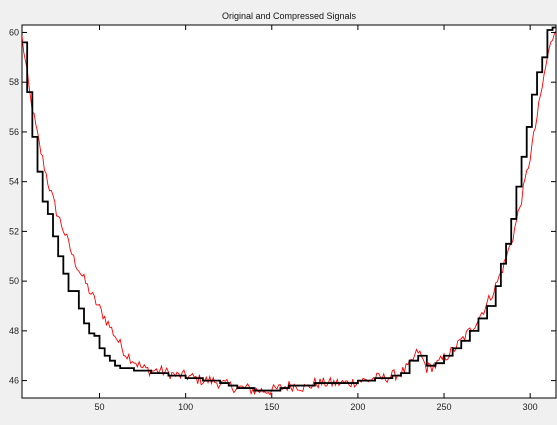  I want to click on y-tick-label: 54, so click(14, 182).